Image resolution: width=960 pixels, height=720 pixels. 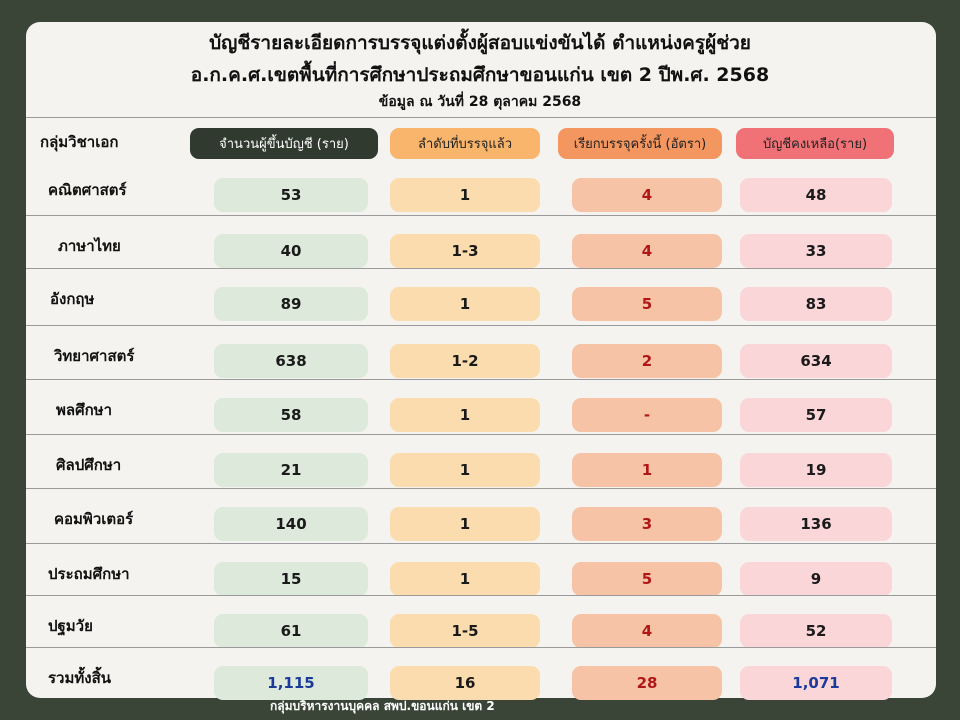 I want to click on divider, so click(x=481, y=117).